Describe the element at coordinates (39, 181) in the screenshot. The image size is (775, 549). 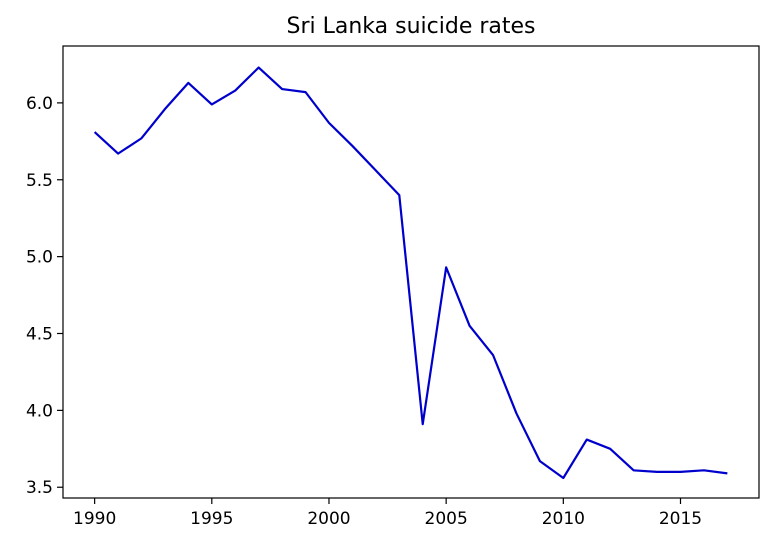
I see `y-tick-label: 5.5` at that location.